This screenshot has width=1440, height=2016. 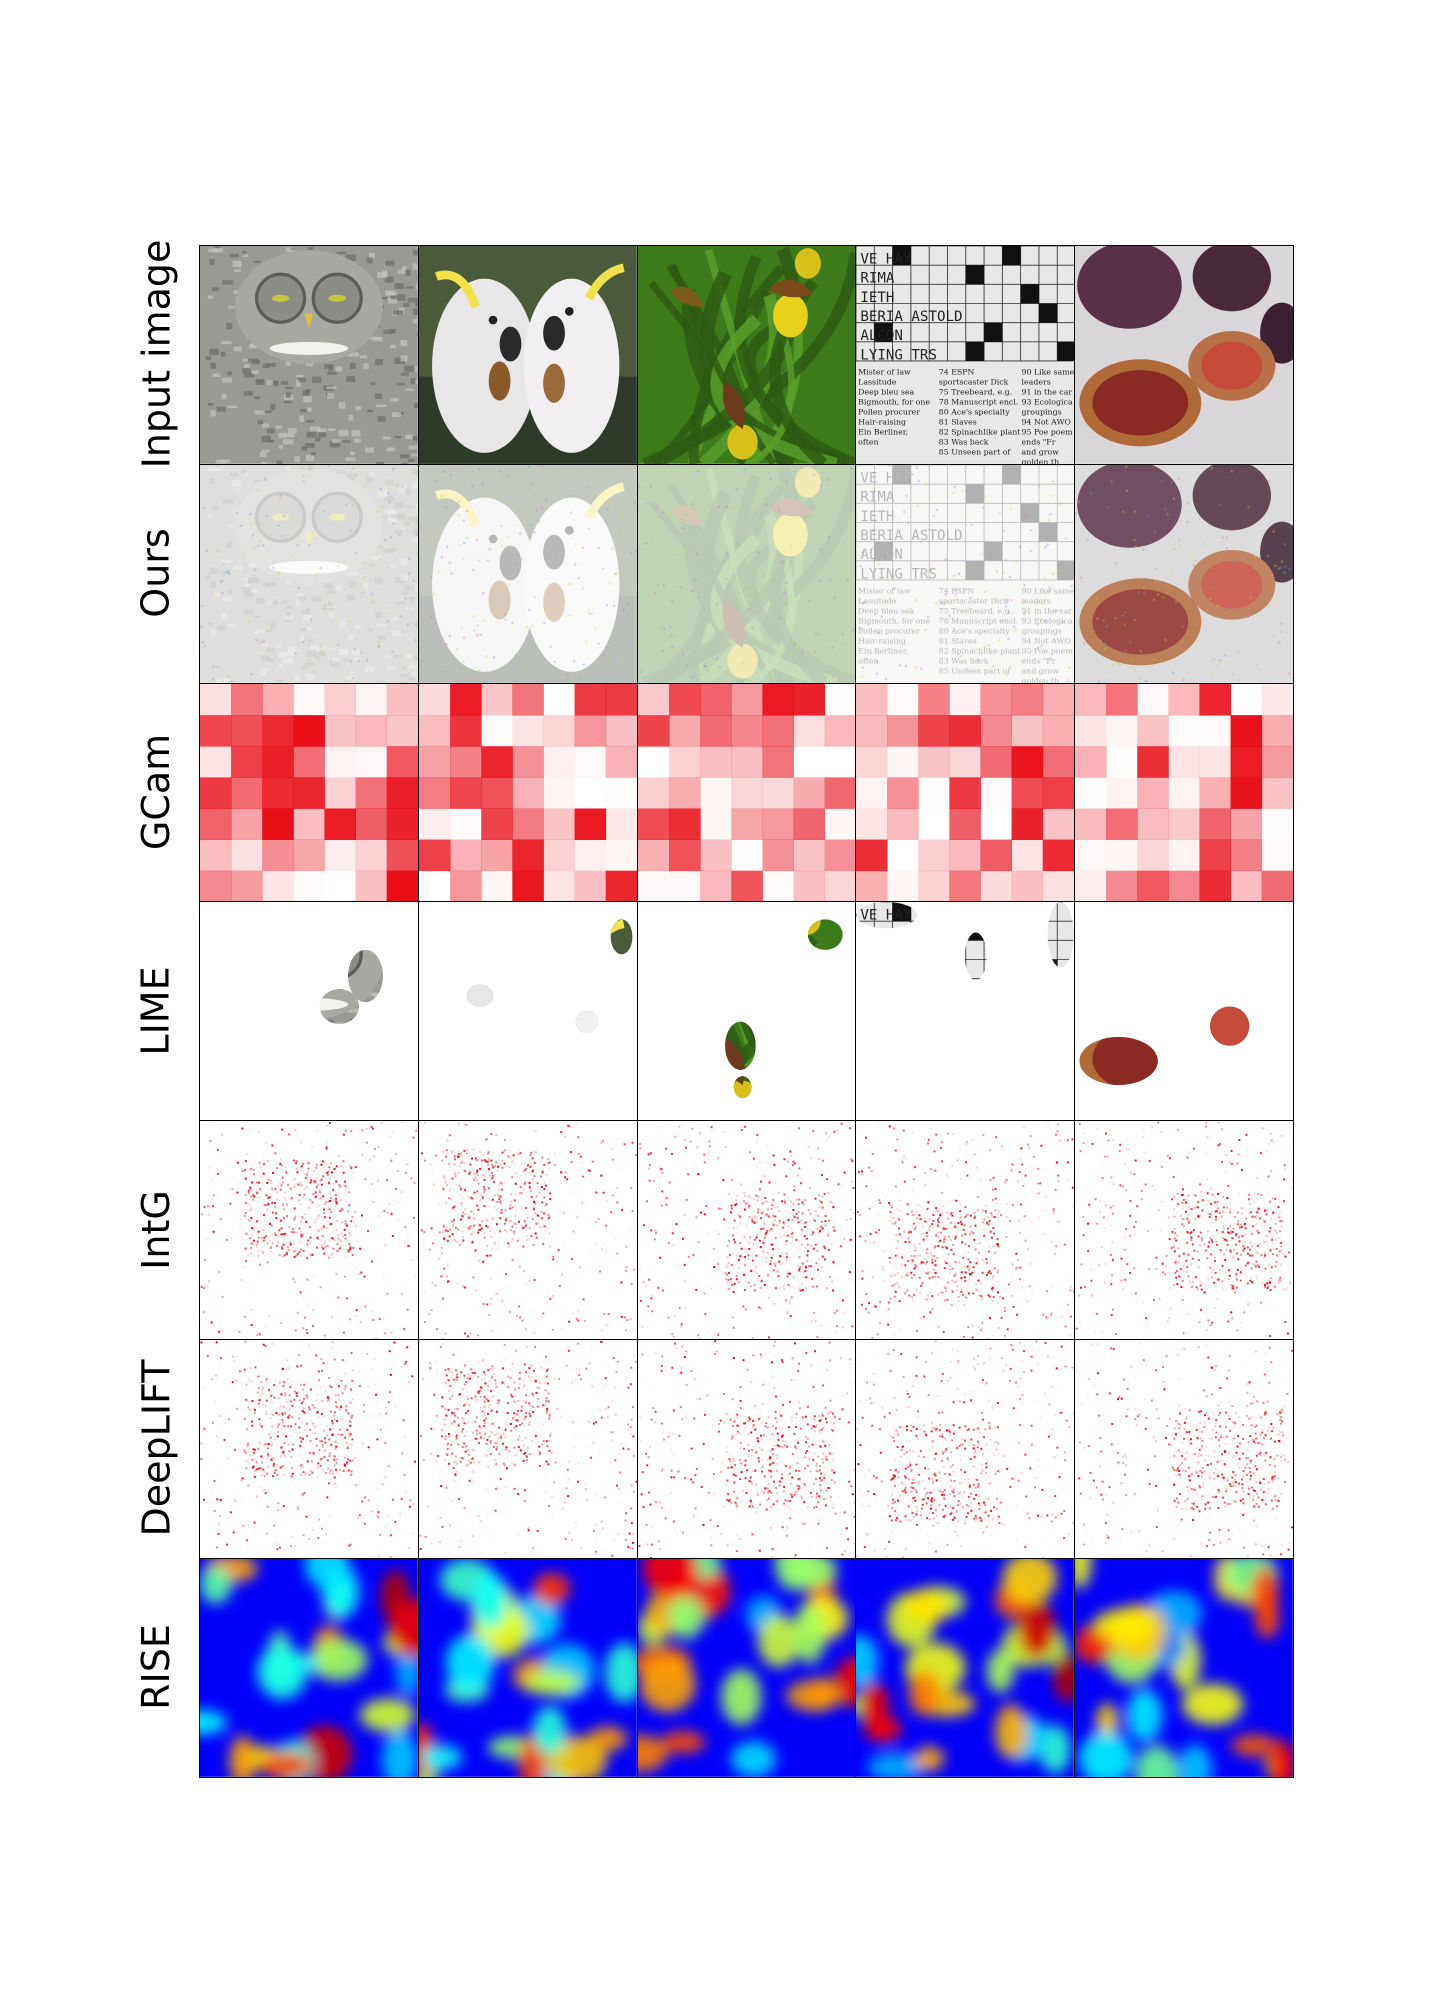 I want to click on input-owl-panel, so click(x=308, y=354).